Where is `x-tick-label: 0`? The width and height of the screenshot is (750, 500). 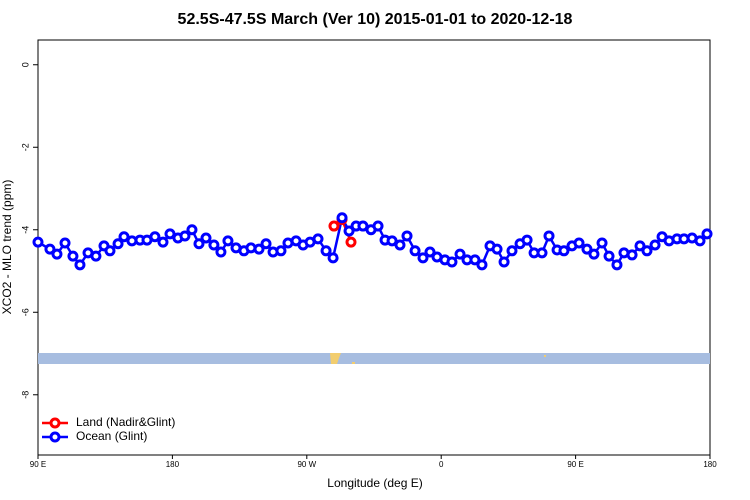
x-tick-label: 0 is located at coordinates (441, 464).